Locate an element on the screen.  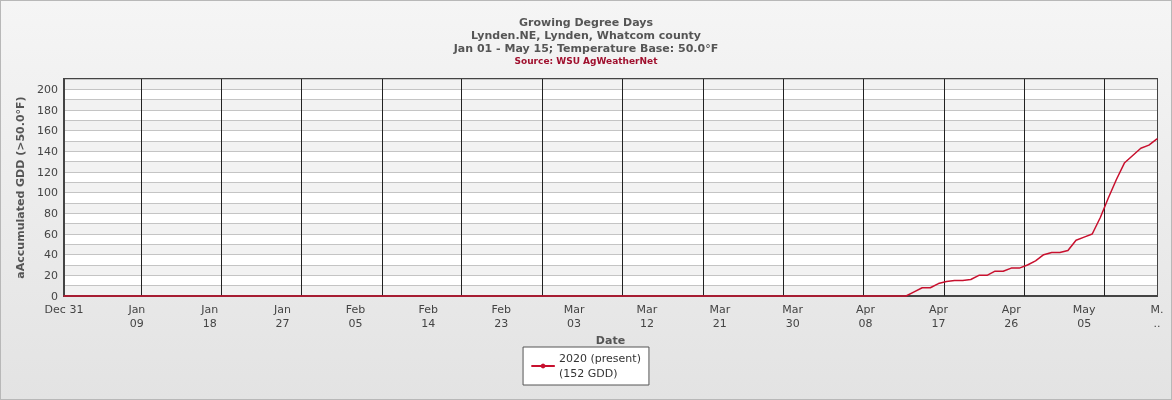
x-tick-label: May 05 is located at coordinates (1084, 316).